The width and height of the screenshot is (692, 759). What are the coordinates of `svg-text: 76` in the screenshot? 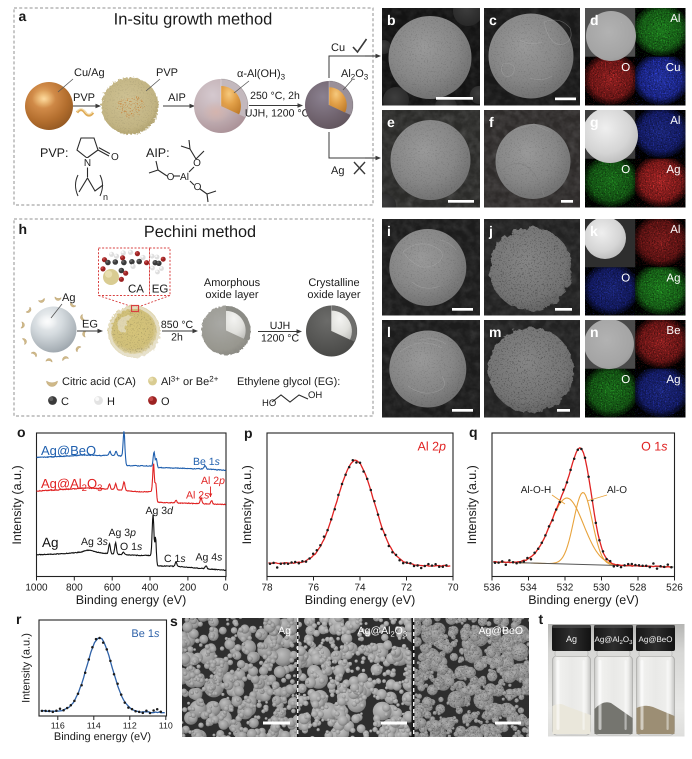 It's located at (314, 588).